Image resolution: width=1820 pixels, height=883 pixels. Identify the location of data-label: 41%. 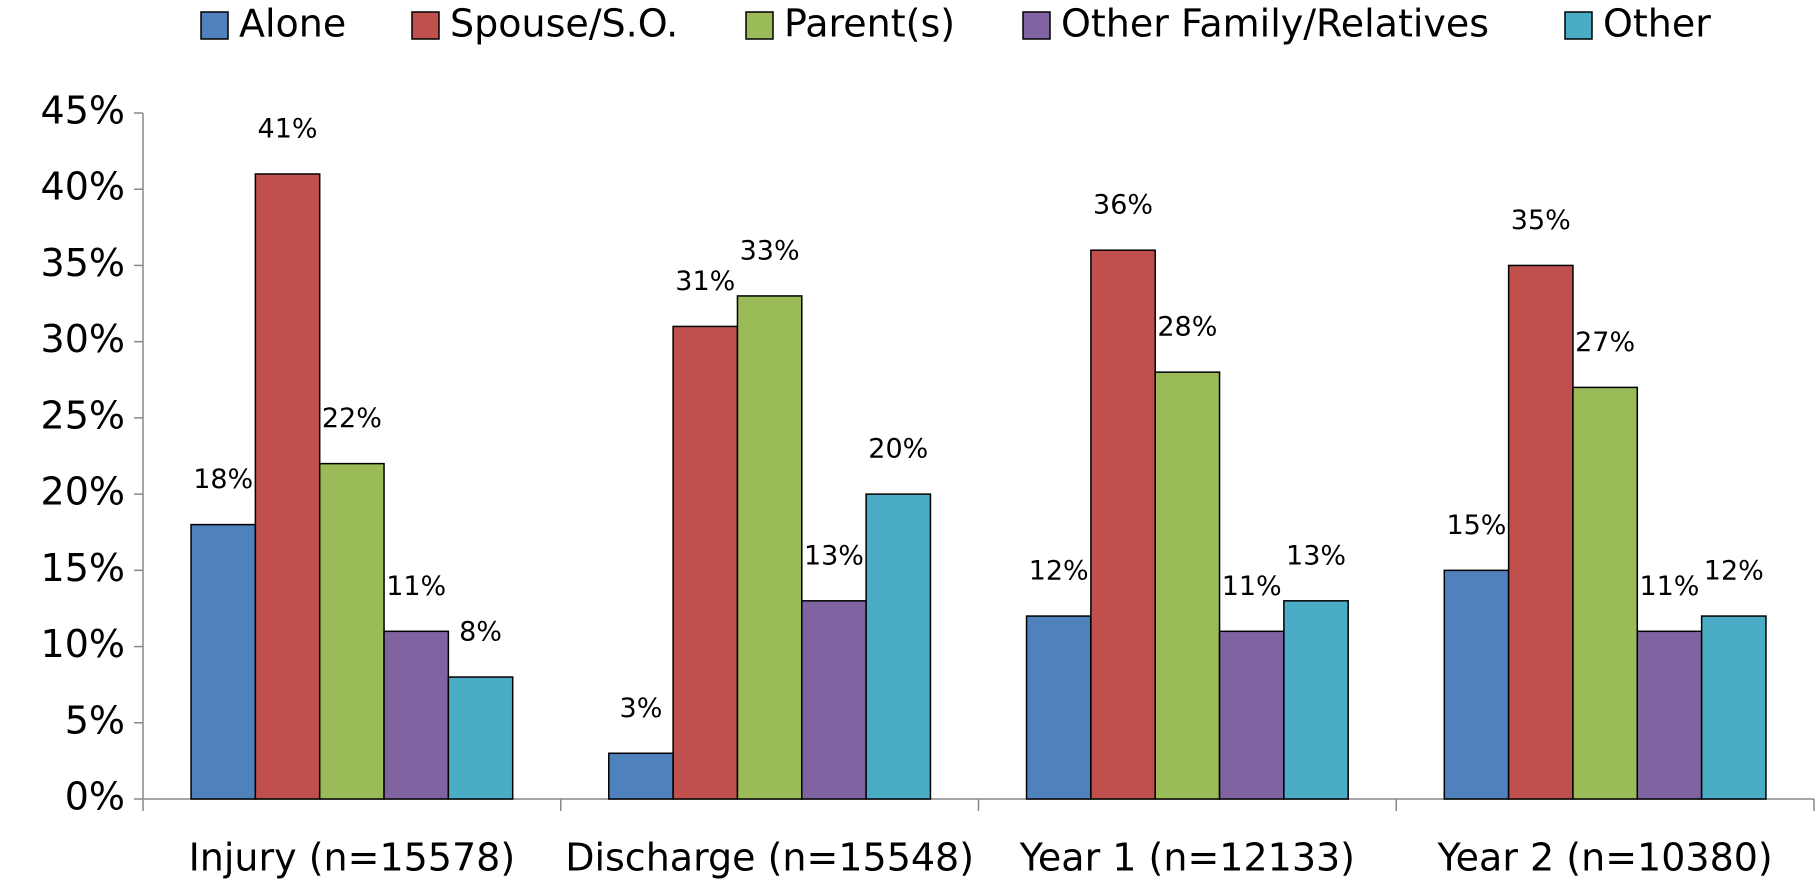
(288, 128).